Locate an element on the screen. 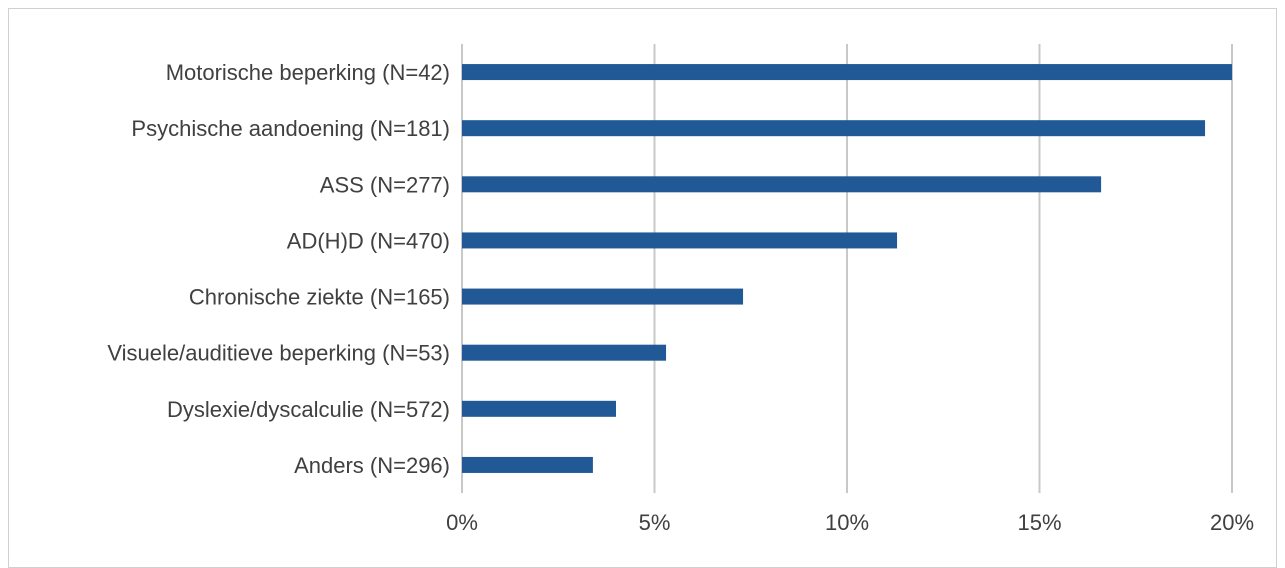 The image size is (1285, 568). category-label: Visuele/auditieve beperking (N=53) is located at coordinates (278, 353).